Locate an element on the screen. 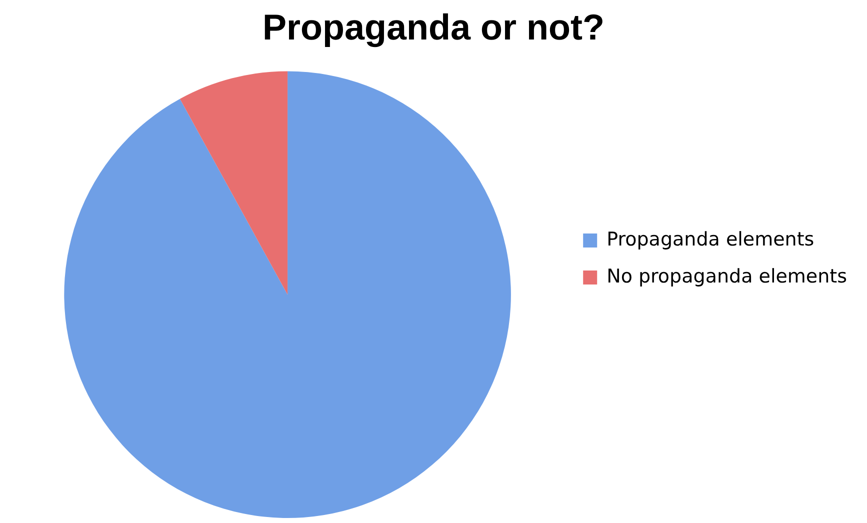 The width and height of the screenshot is (867, 523). legend-label: No propaganda elements is located at coordinates (727, 276).